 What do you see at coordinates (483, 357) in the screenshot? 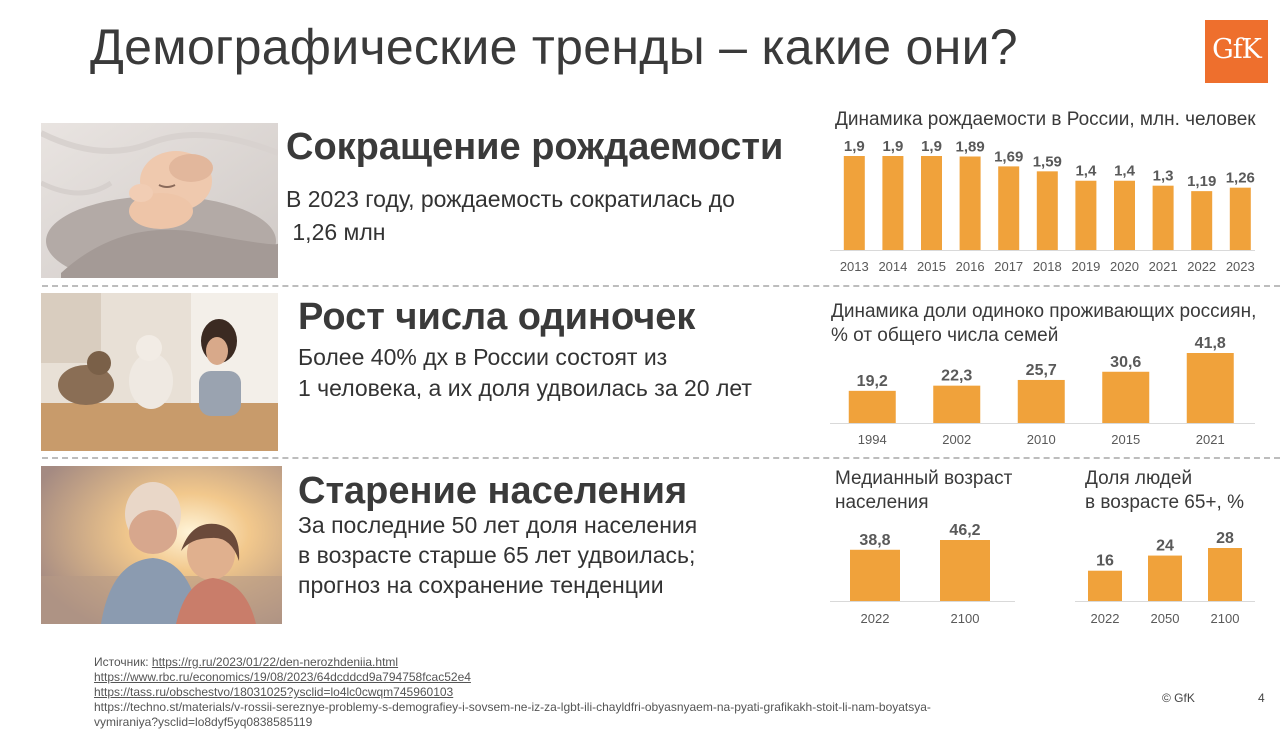
I see `text-line: Более 40% дх в России состоят из` at bounding box center [483, 357].